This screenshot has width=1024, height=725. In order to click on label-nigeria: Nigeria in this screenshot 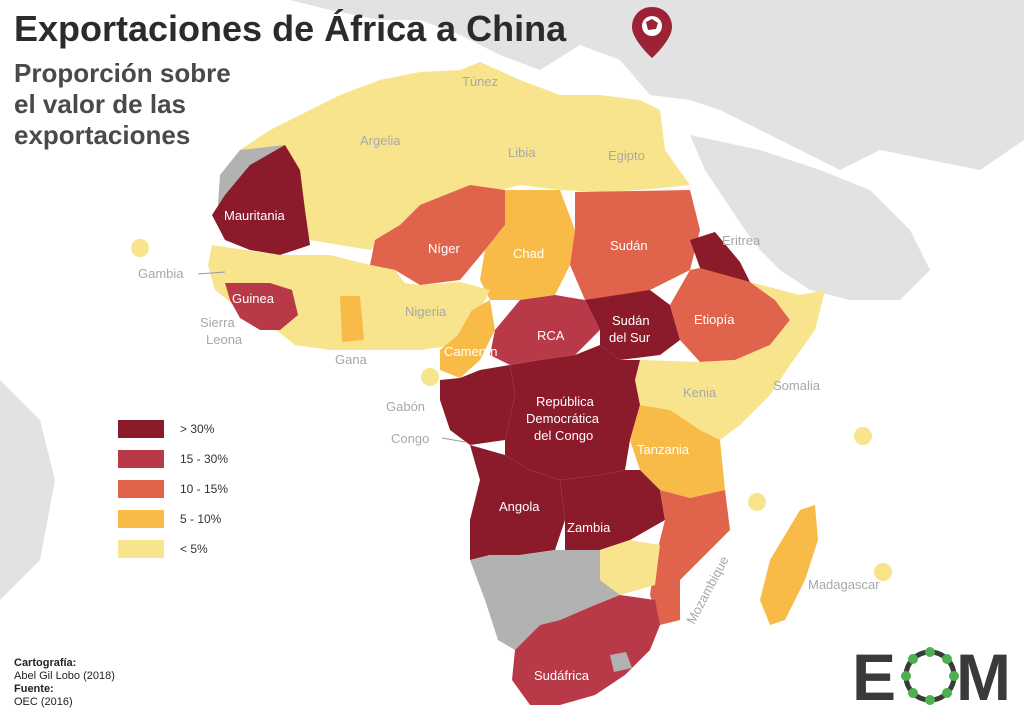, I will do `click(426, 311)`.